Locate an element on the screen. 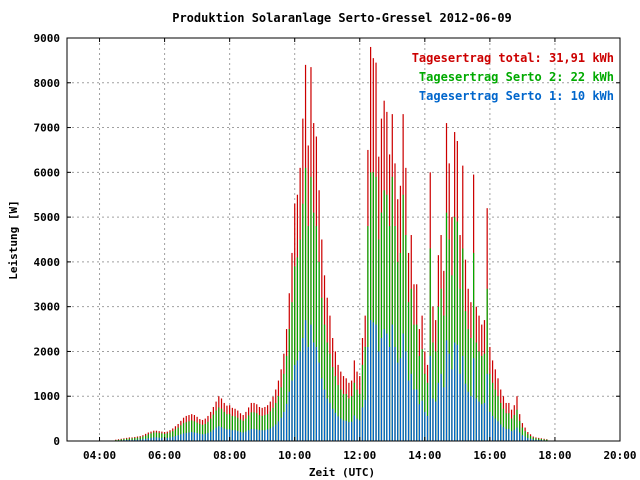 The width and height of the screenshot is (640, 480). x-tick-label: 20:00 is located at coordinates (619, 455).